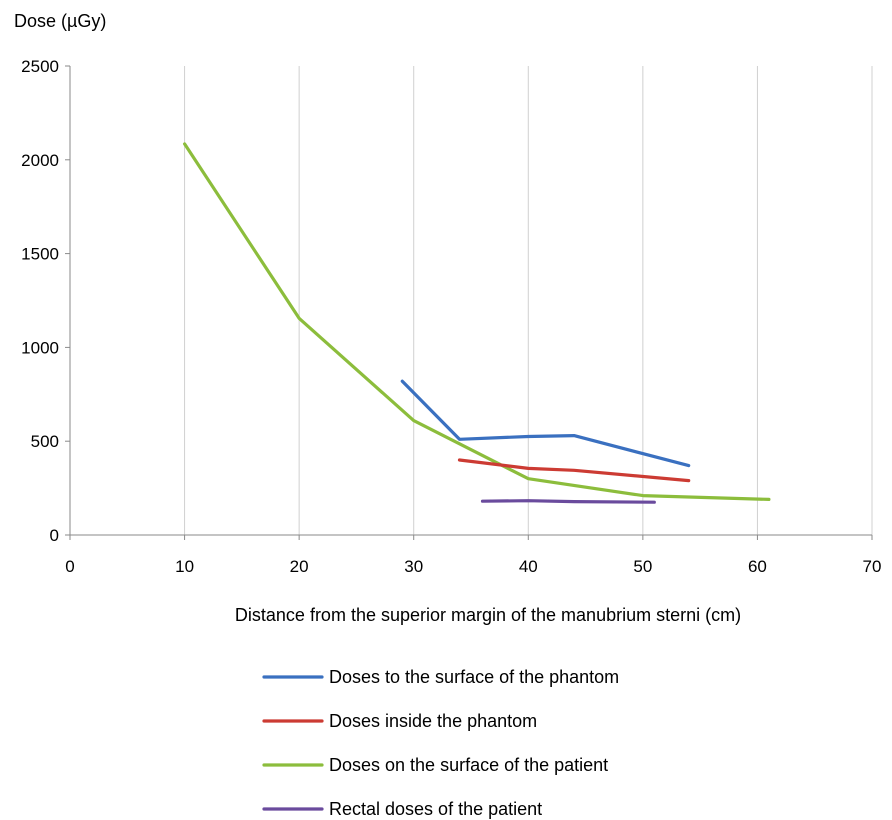 The width and height of the screenshot is (892, 820). I want to click on y-tick-label-1000: 1000, so click(40, 347).